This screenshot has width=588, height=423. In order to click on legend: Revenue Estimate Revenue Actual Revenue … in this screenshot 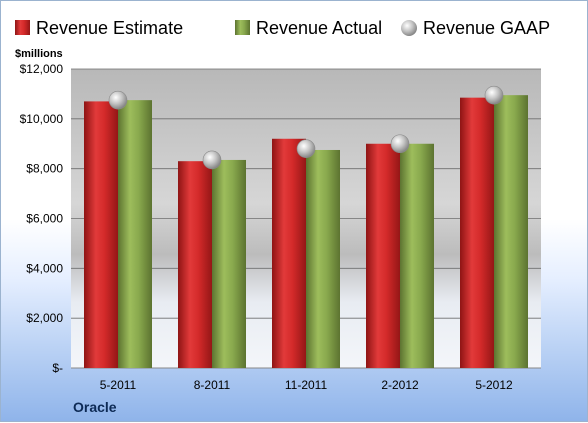, I will do `click(282, 28)`.